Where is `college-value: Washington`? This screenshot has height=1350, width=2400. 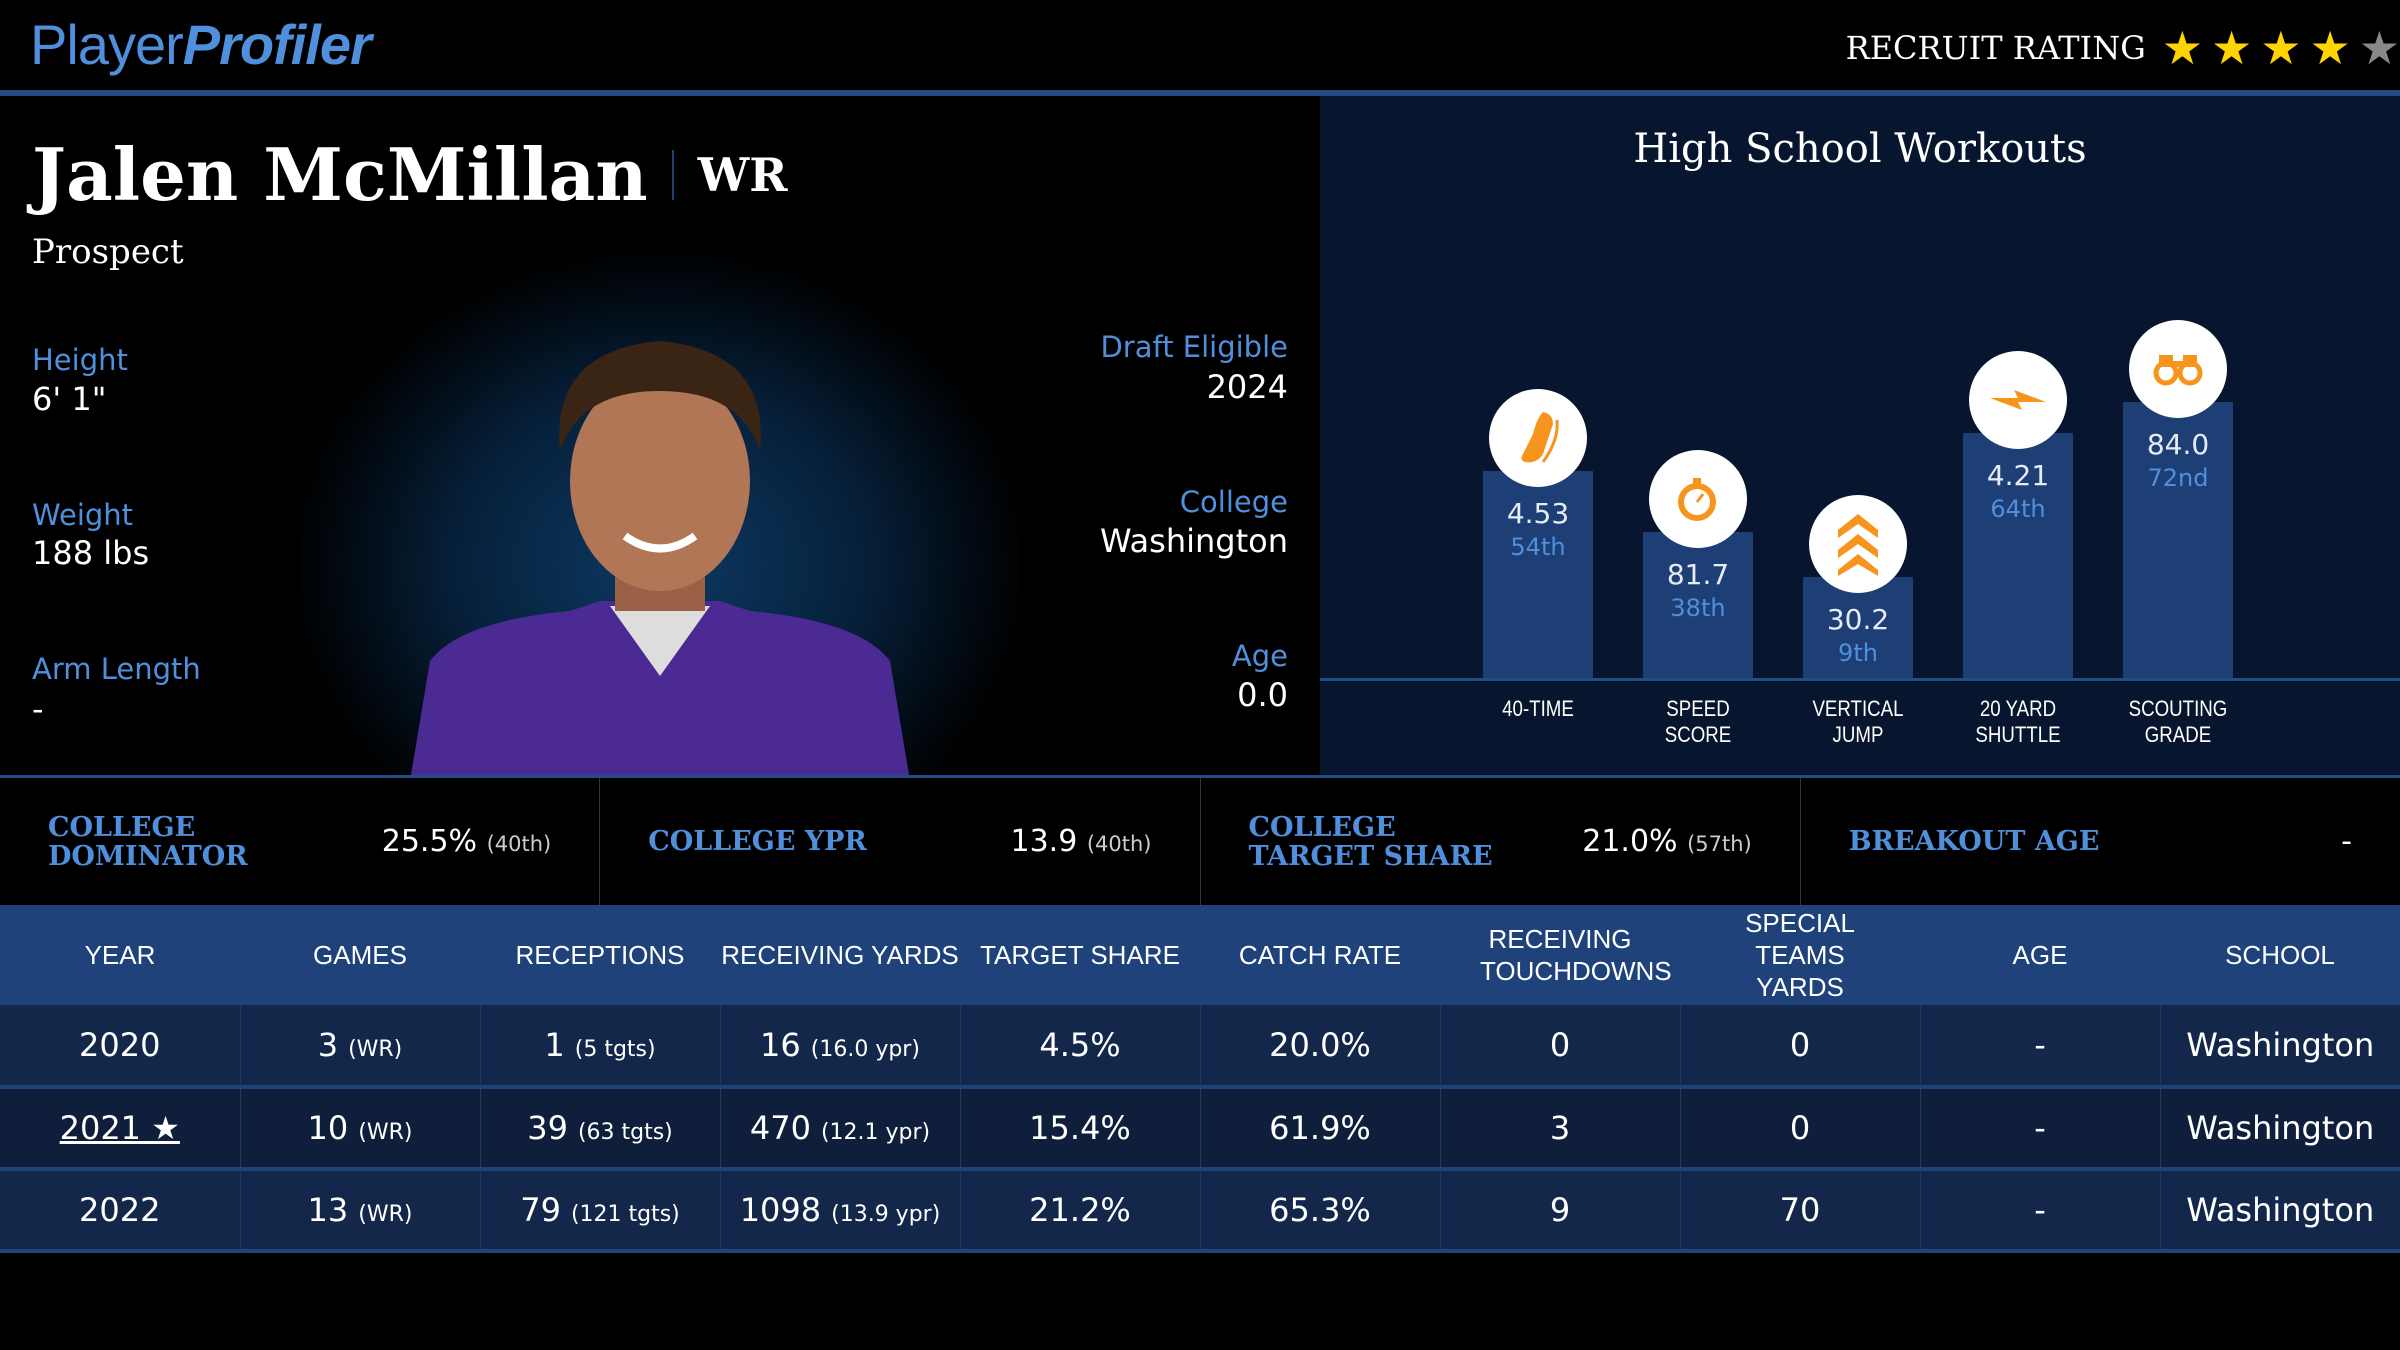
college-value: Washington is located at coordinates (1193, 541).